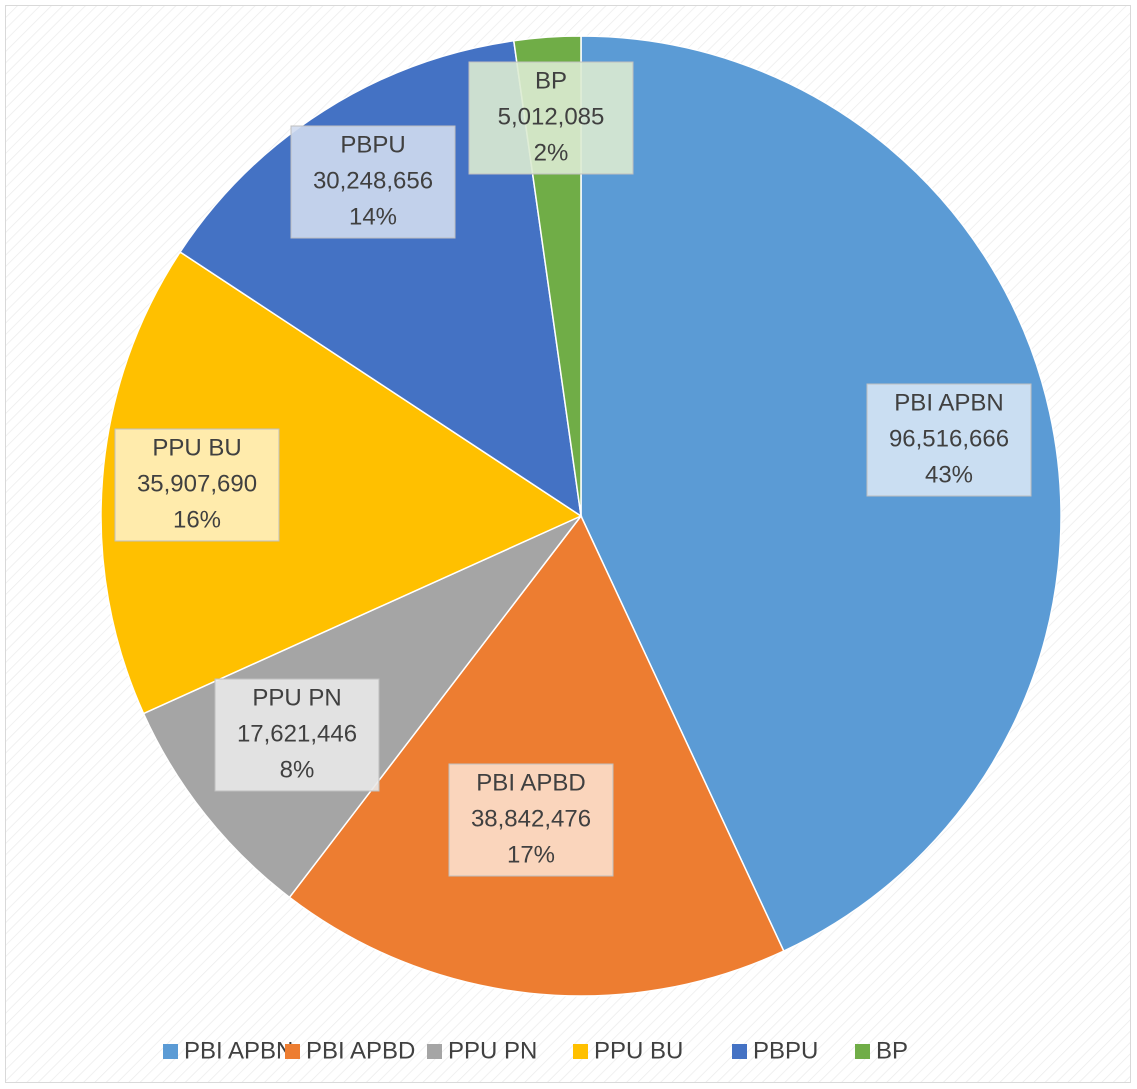 This screenshot has height=1089, width=1137. I want to click on data-label-percent: 8%, so click(297, 769).